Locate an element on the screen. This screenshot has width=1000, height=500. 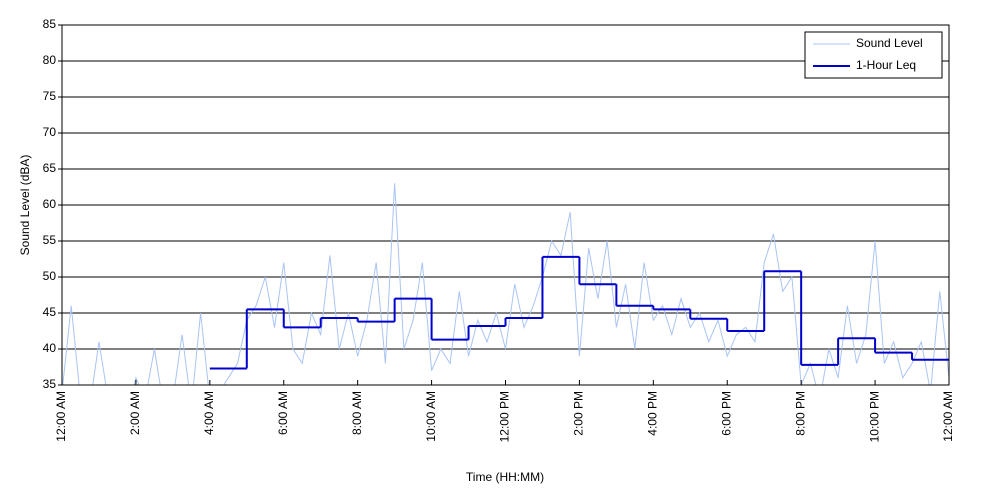
y-tick-label: 45 is located at coordinates (50, 312).